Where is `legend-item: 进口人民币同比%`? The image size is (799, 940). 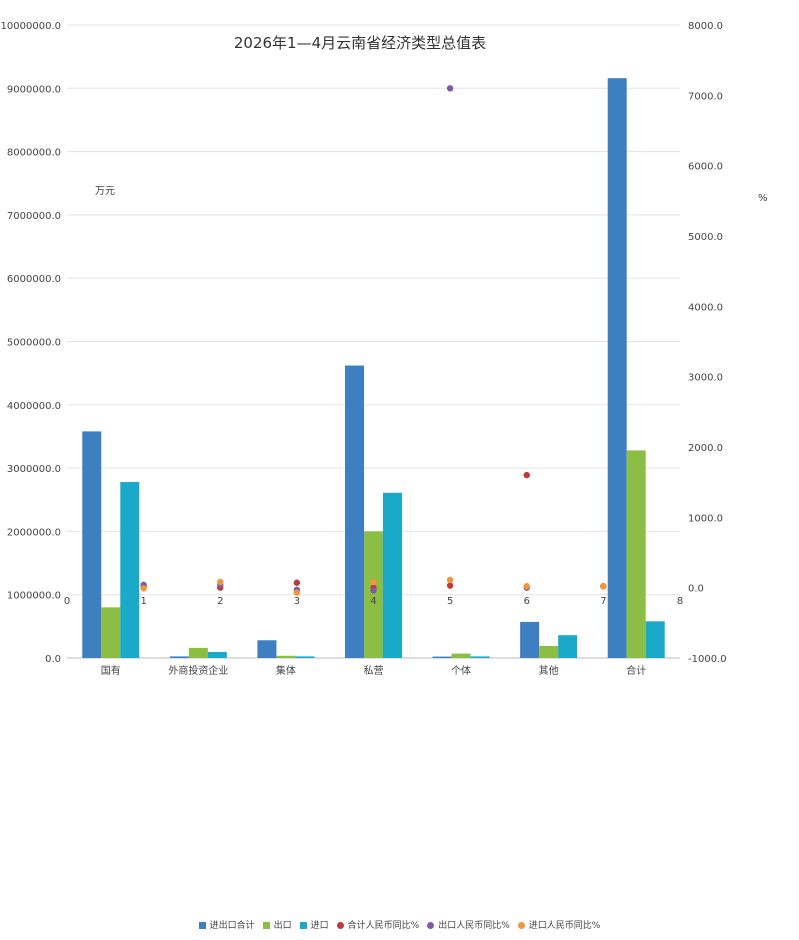 legend-item: 进口人民币同比% is located at coordinates (559, 924).